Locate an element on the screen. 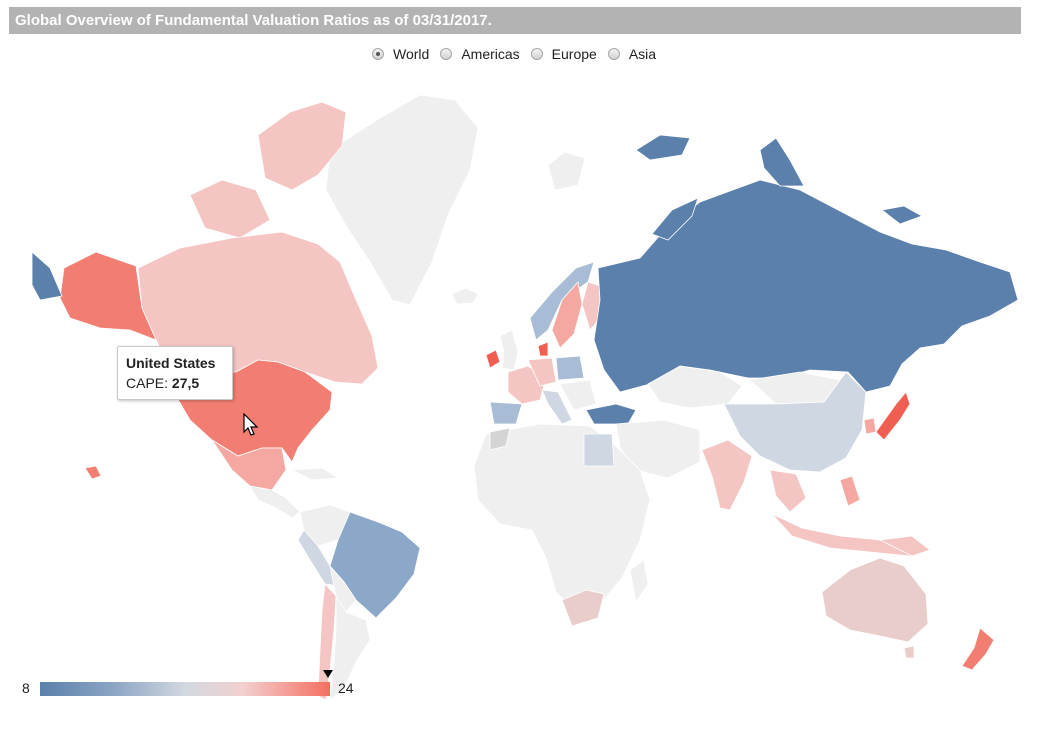  country-south-korea is located at coordinates (870, 426).